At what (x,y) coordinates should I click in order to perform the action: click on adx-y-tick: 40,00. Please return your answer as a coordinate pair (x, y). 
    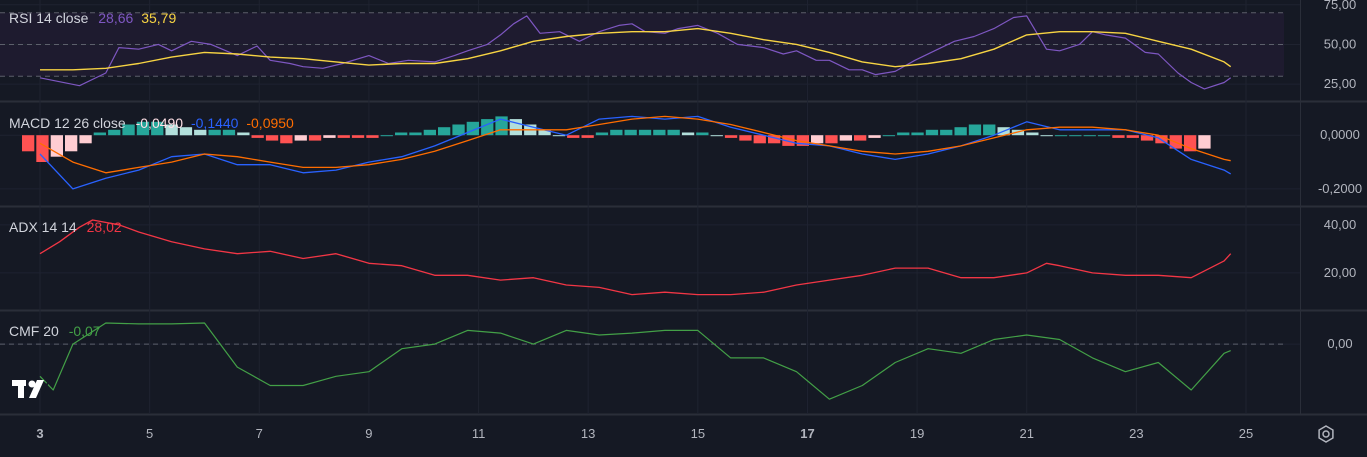
    Looking at the image, I should click on (1340, 224).